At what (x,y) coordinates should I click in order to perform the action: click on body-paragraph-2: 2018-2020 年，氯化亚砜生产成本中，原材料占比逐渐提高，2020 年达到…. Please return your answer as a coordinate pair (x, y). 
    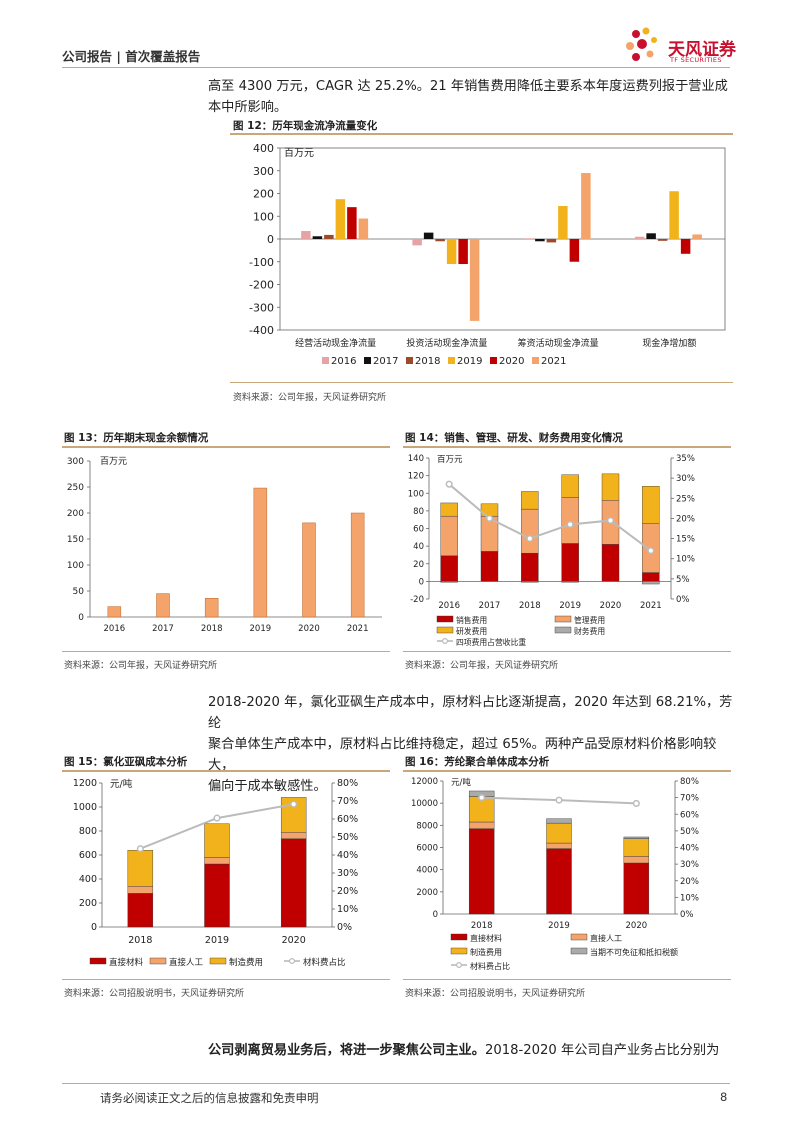
    Looking at the image, I should click on (470, 744).